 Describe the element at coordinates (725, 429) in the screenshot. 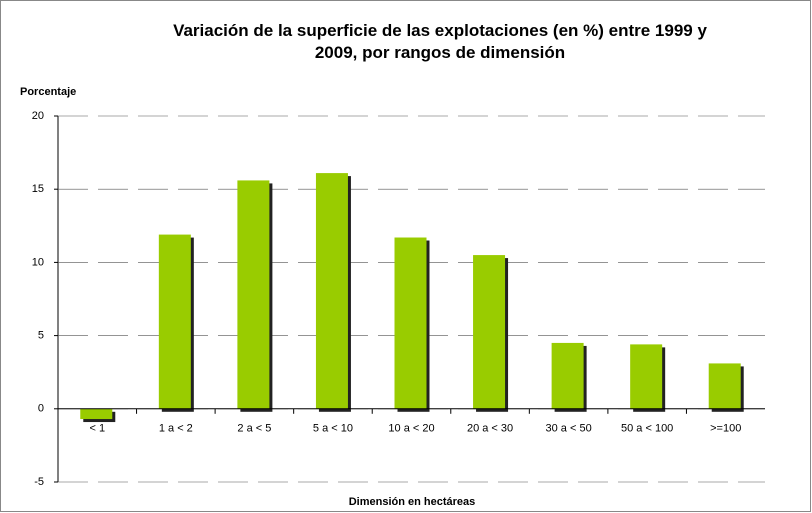

I see `x-tick-label: >=100` at that location.